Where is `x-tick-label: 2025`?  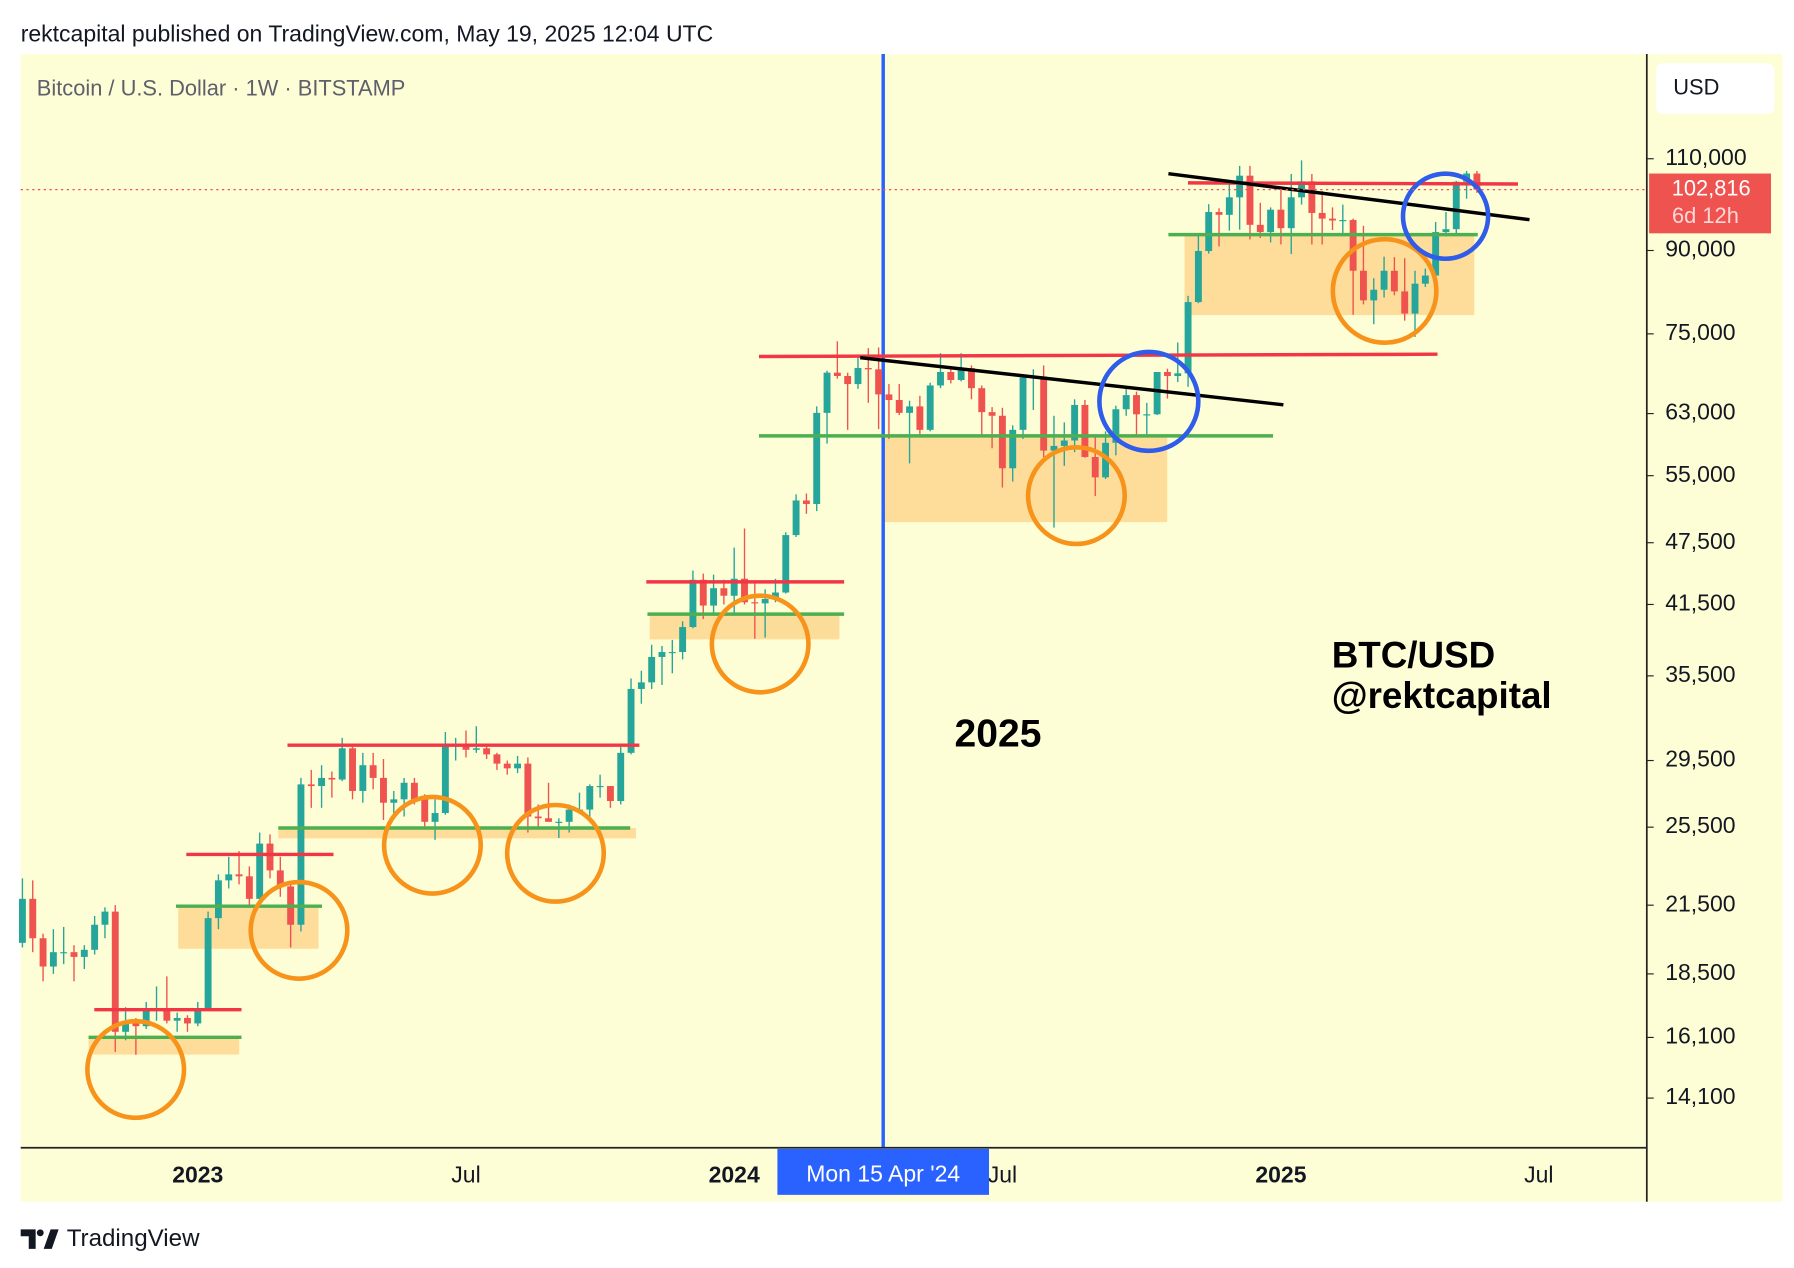 x-tick-label: 2025 is located at coordinates (1280, 1175).